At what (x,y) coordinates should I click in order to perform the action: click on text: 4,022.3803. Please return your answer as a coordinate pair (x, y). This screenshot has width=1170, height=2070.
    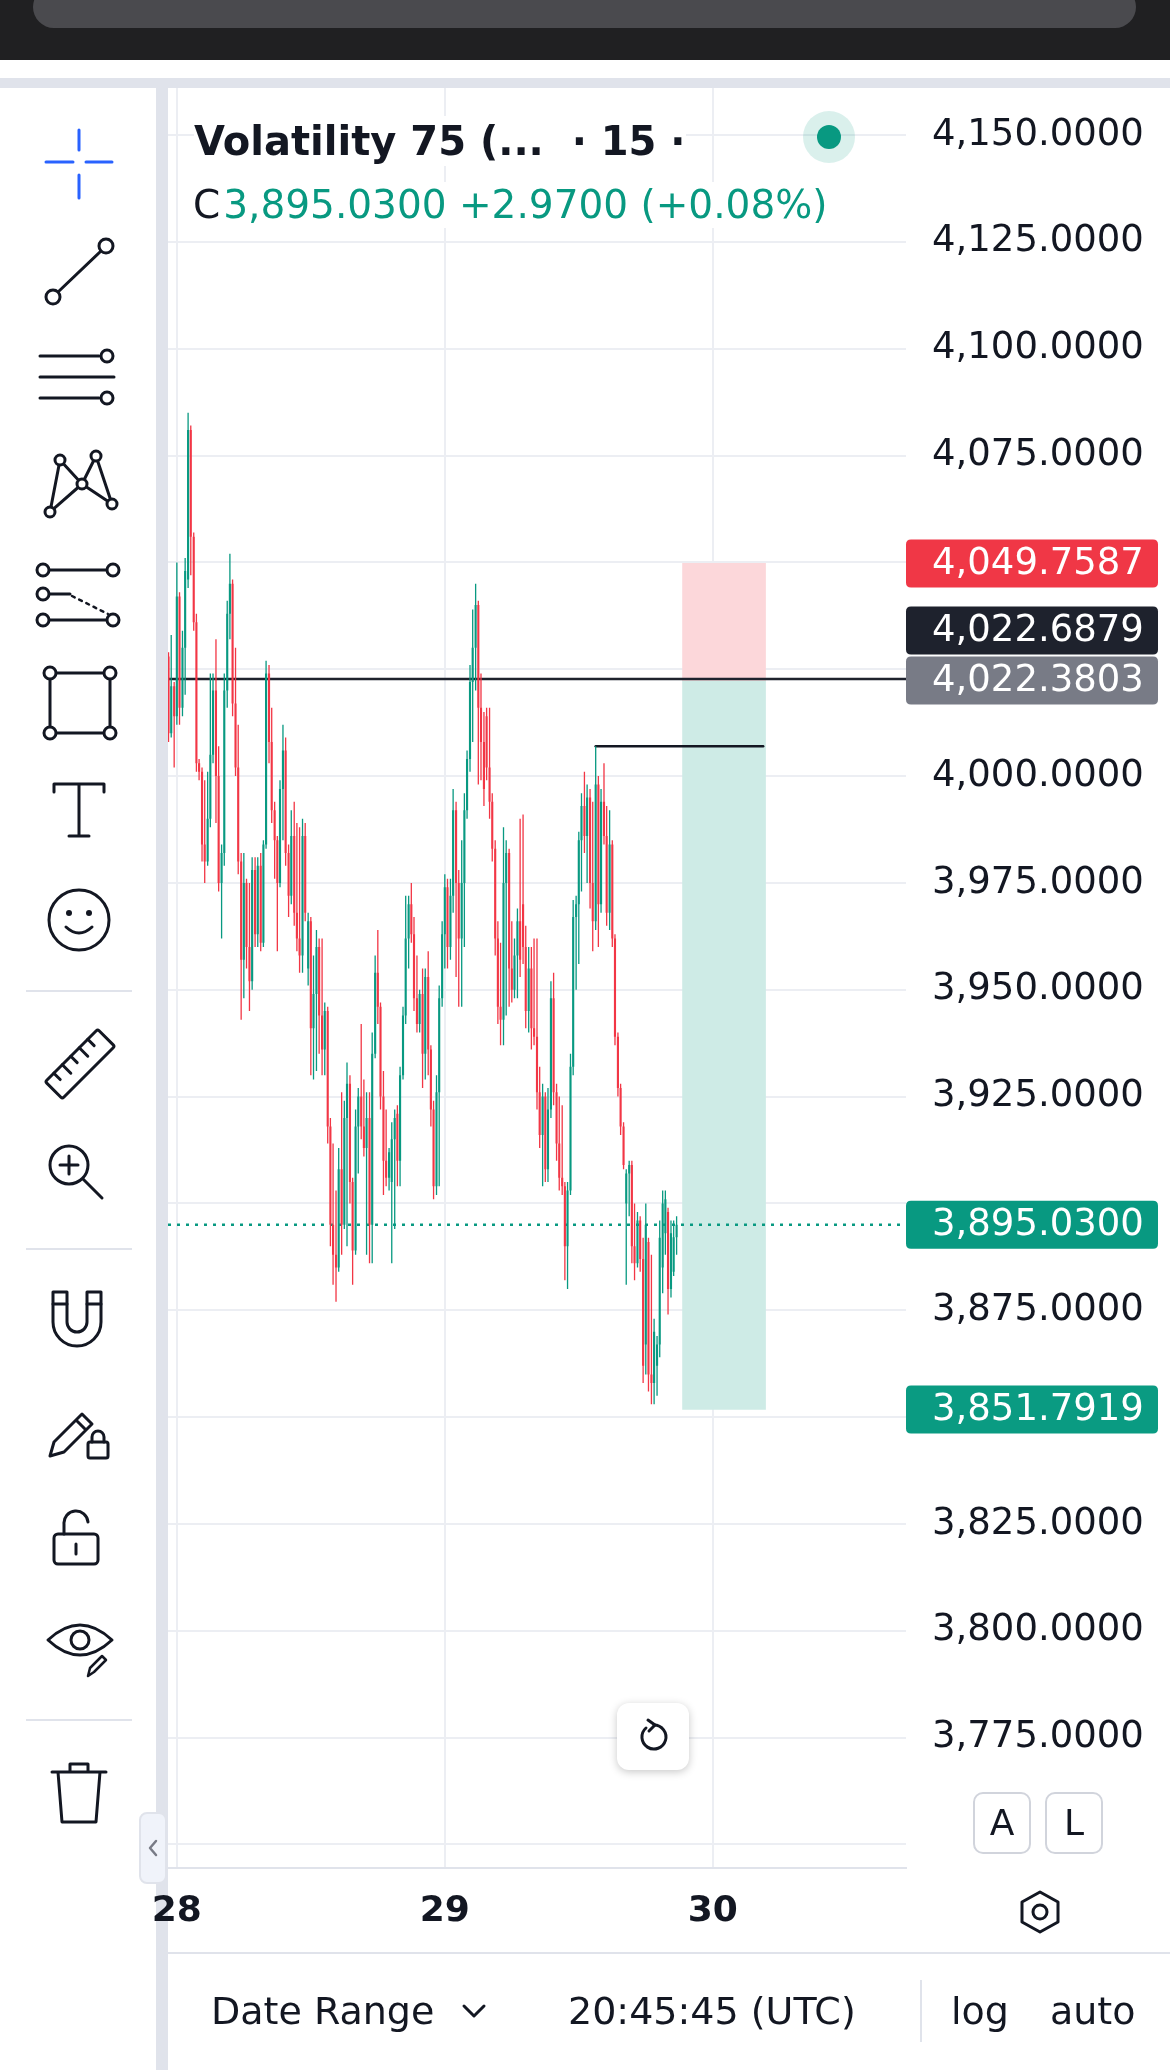
    Looking at the image, I should click on (1038, 679).